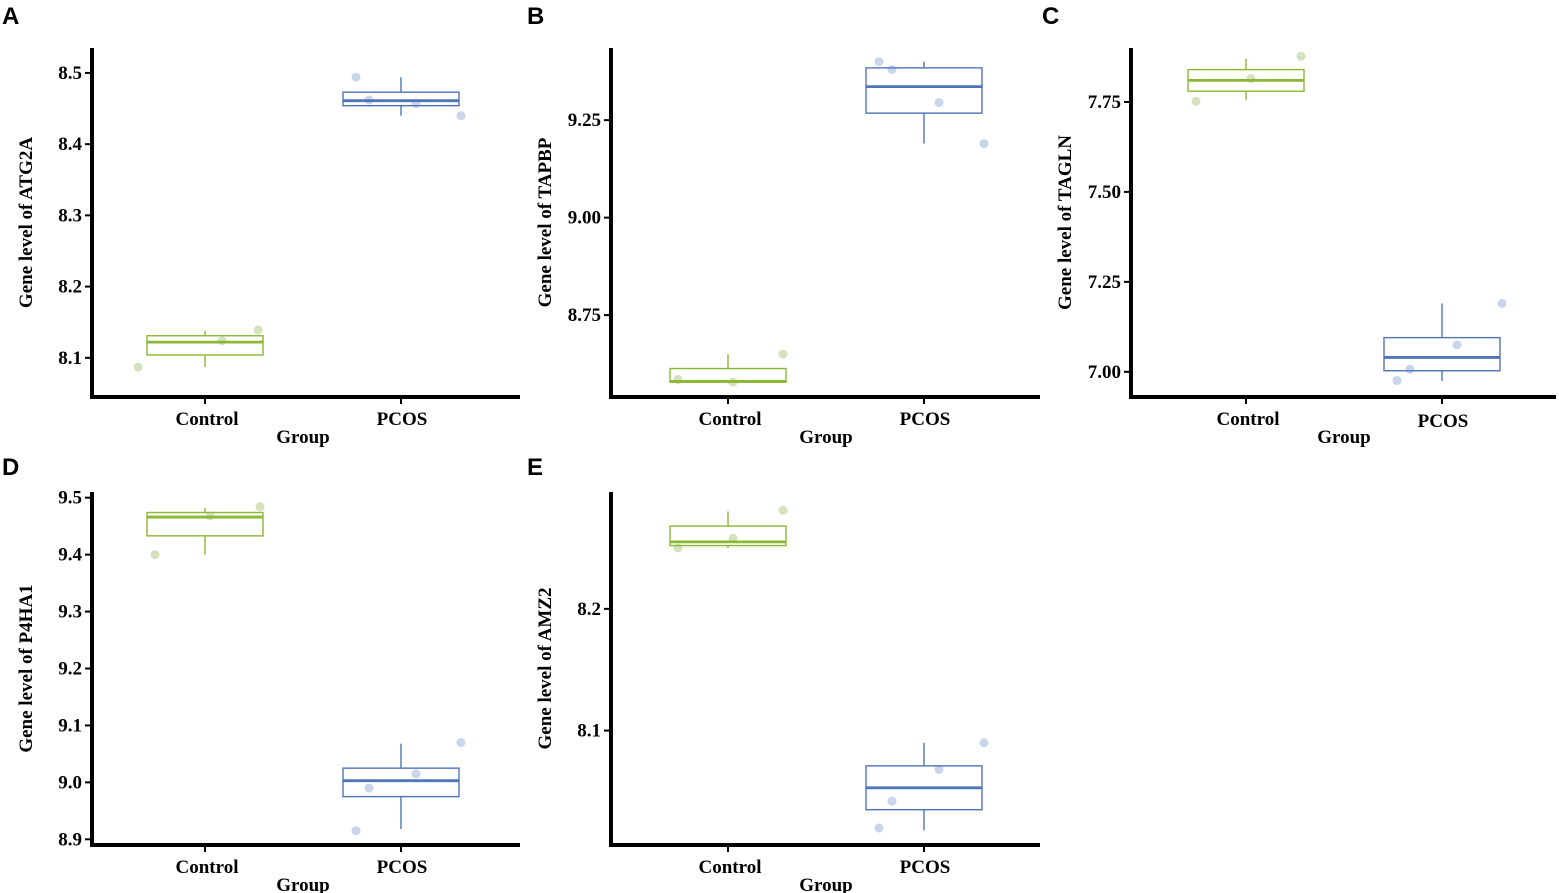 This screenshot has width=1559, height=893. Describe the element at coordinates (70, 144) in the screenshot. I see `y-tick-label: 8.4` at that location.